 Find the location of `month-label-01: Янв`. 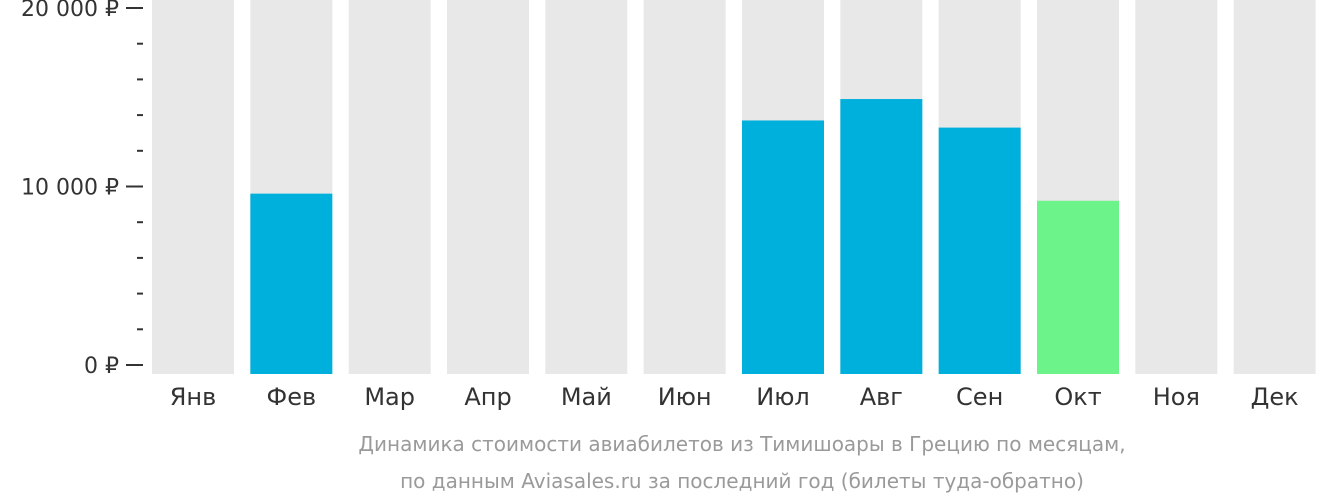

month-label-01: Янв is located at coordinates (193, 397).